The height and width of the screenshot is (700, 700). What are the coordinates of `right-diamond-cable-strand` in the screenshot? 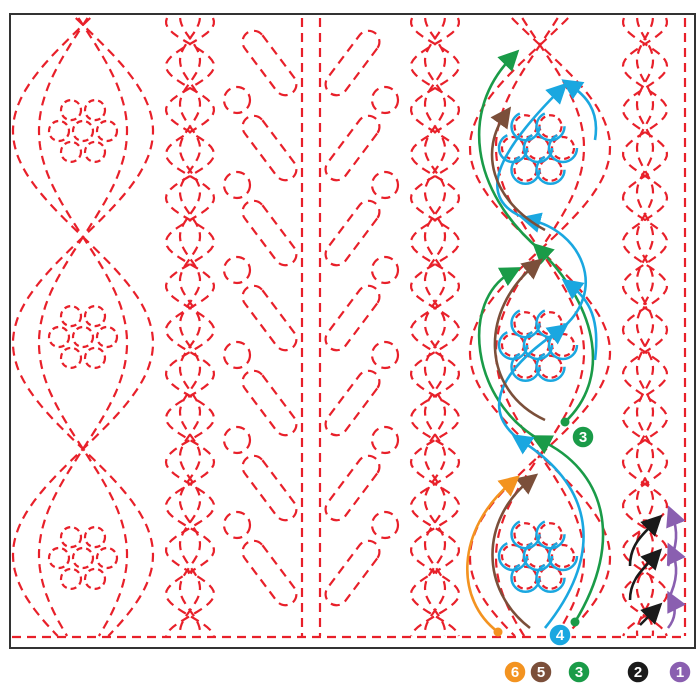 It's located at (540, 327).